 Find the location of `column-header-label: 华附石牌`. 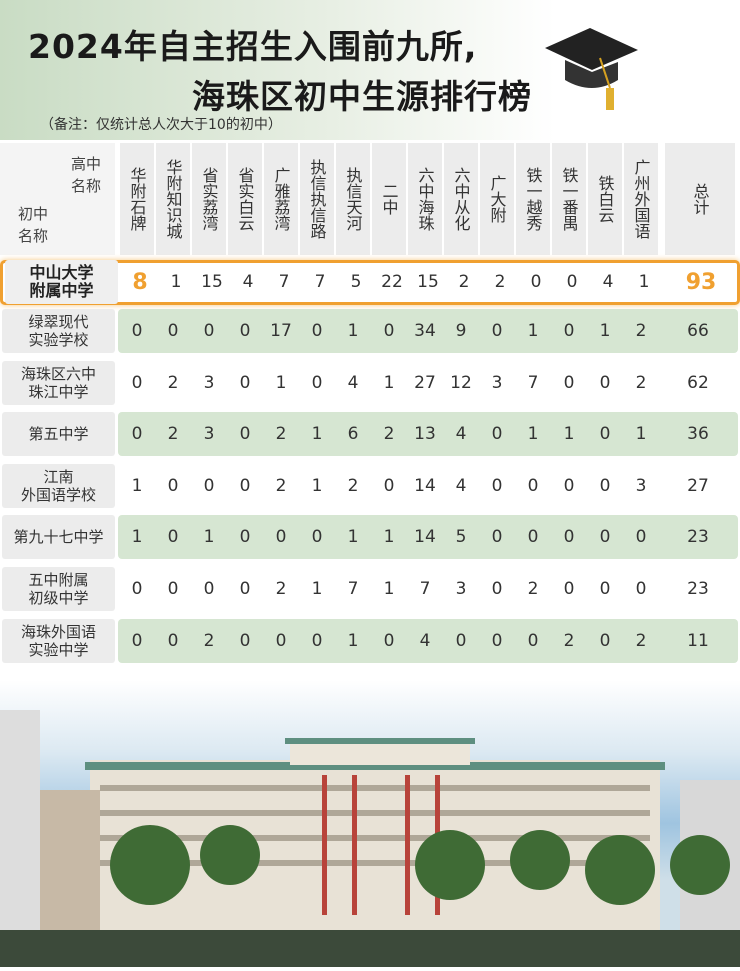

column-header-label: 华附石牌 is located at coordinates (137, 199).